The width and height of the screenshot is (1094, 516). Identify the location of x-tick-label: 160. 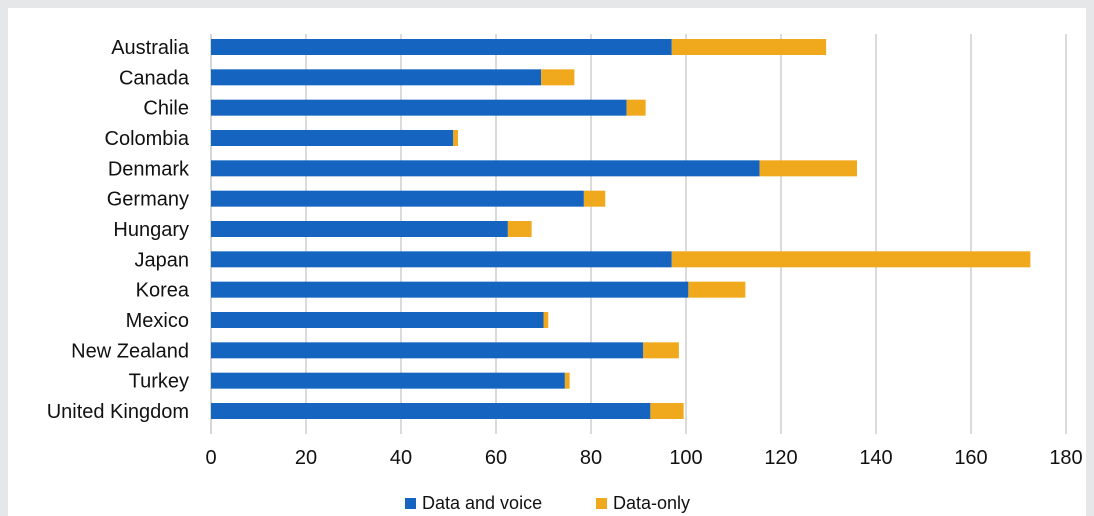
(970, 458).